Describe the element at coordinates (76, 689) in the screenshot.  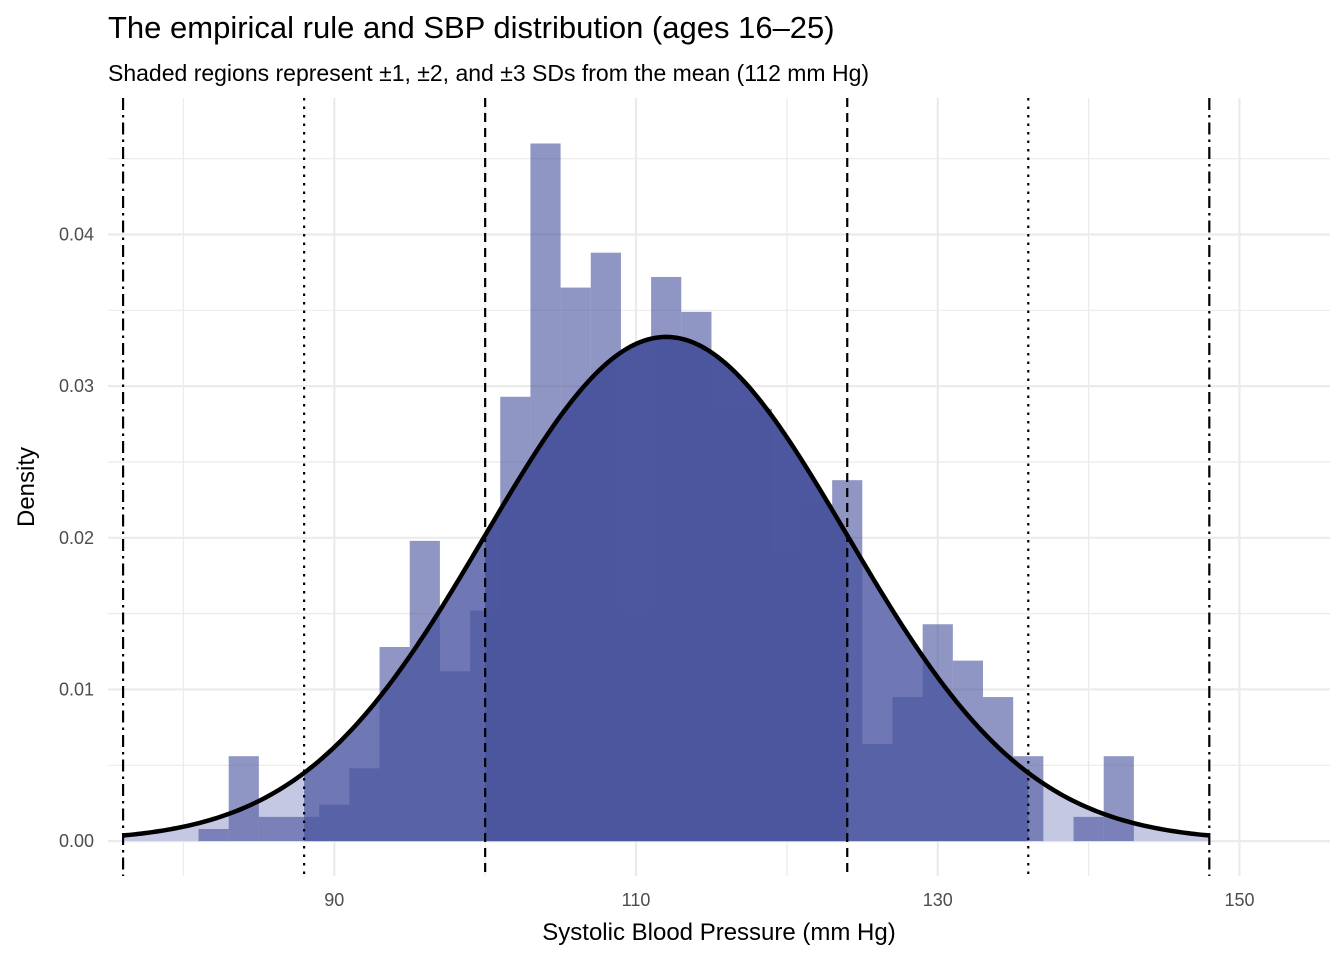
I see `y-tick-label: 0.01` at that location.